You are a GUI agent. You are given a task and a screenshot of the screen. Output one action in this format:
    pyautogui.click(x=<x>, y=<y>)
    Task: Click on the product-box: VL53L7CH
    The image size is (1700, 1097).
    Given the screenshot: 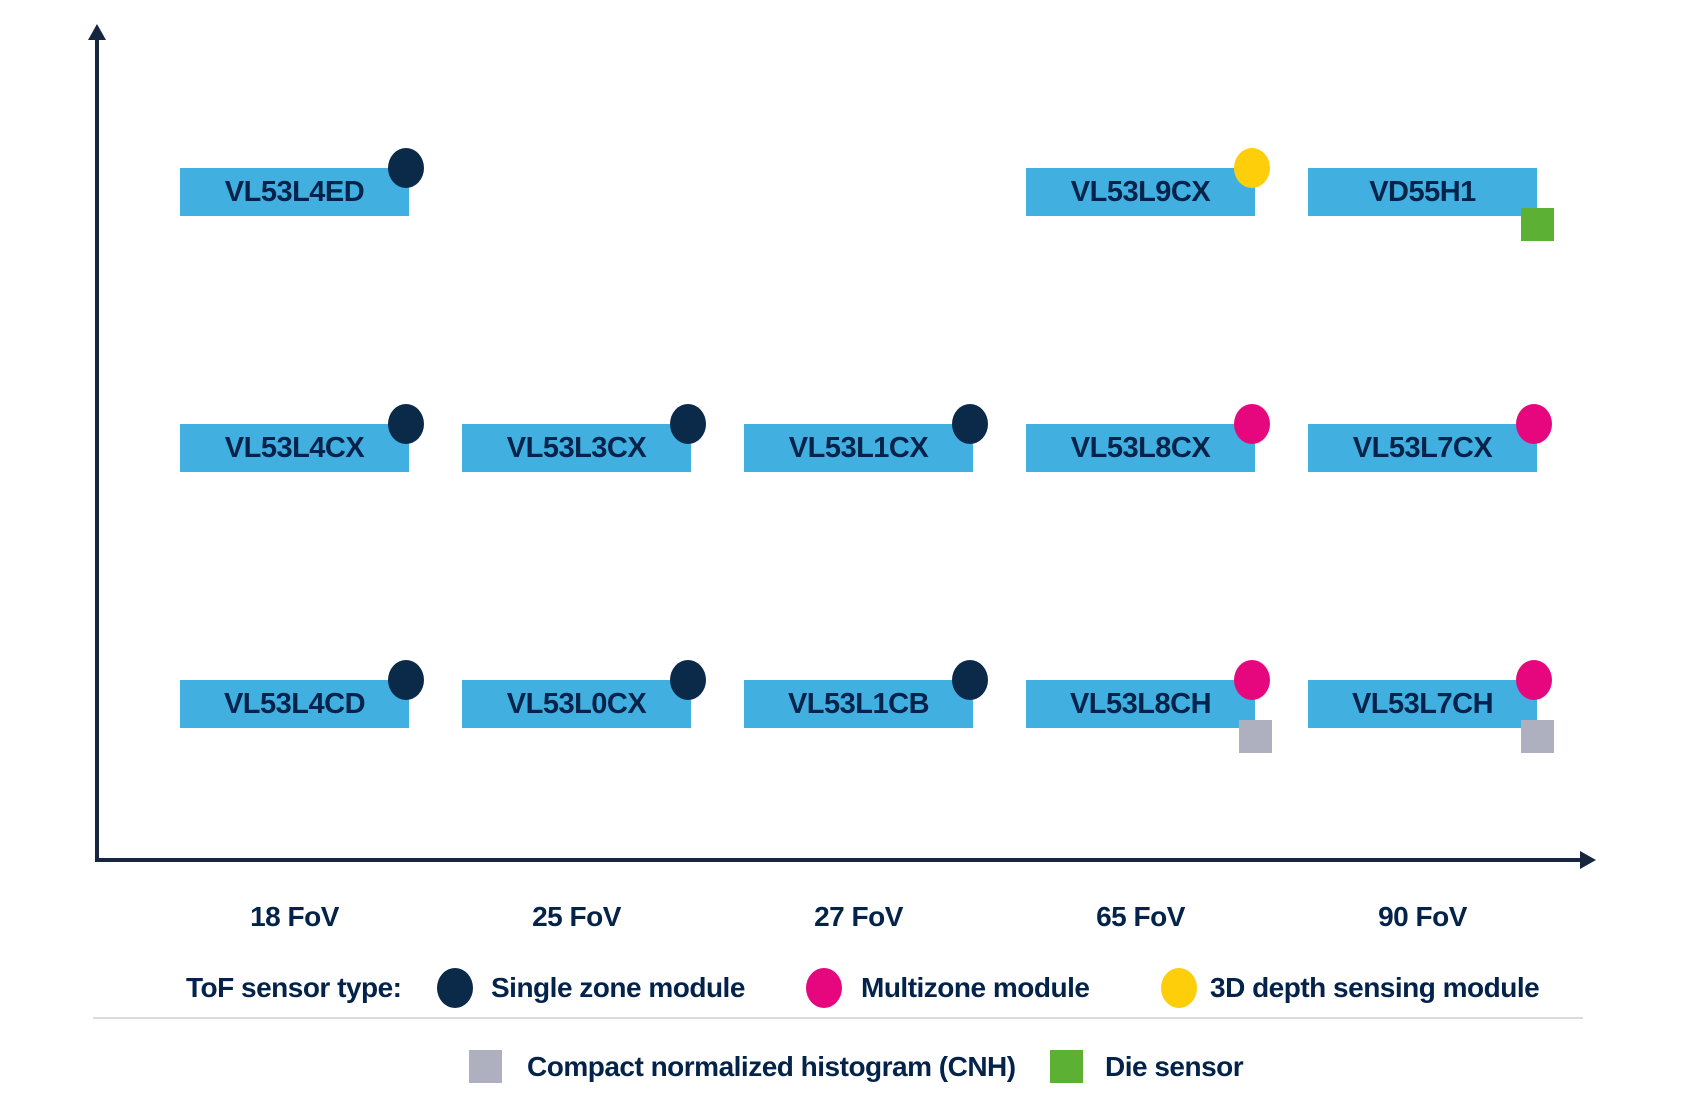 What is the action you would take?
    pyautogui.click(x=1431, y=706)
    